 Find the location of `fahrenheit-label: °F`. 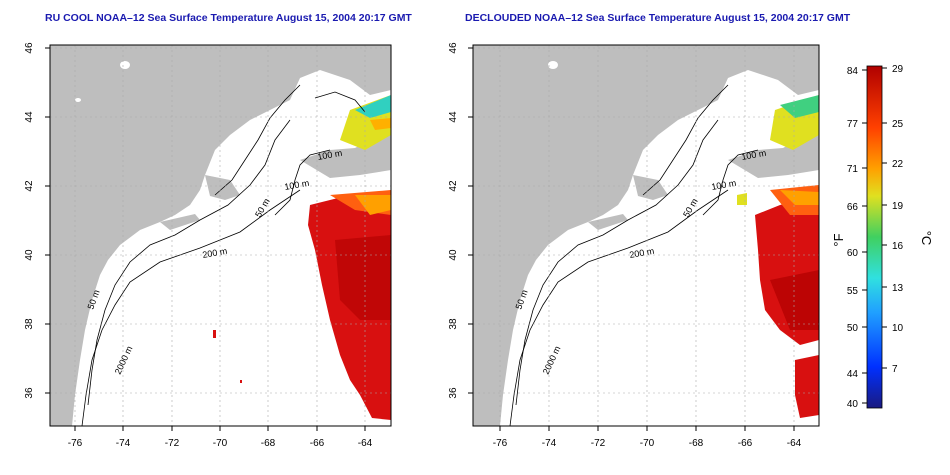

fahrenheit-label: °F is located at coordinates (838, 239).